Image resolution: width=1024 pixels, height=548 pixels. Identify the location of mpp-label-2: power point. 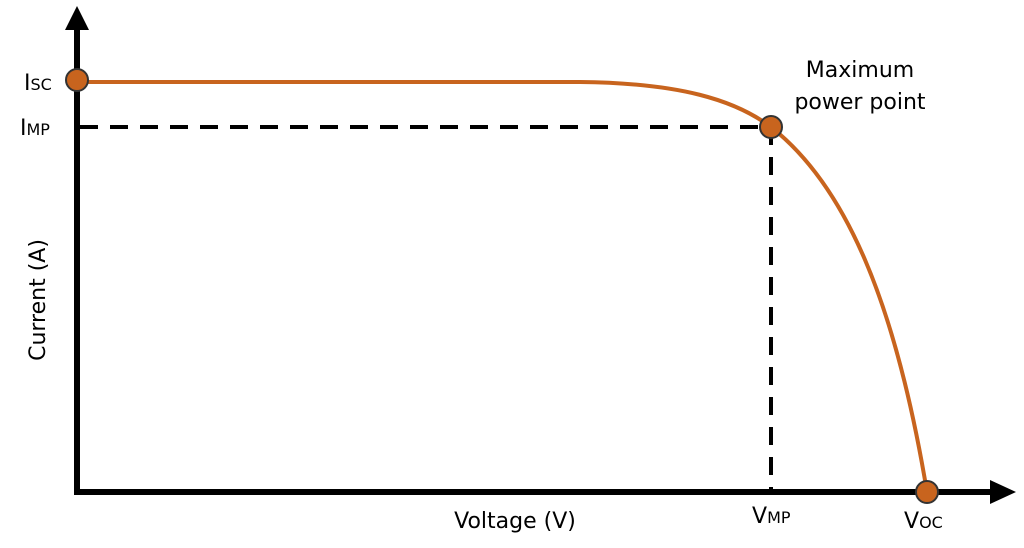
(859, 102).